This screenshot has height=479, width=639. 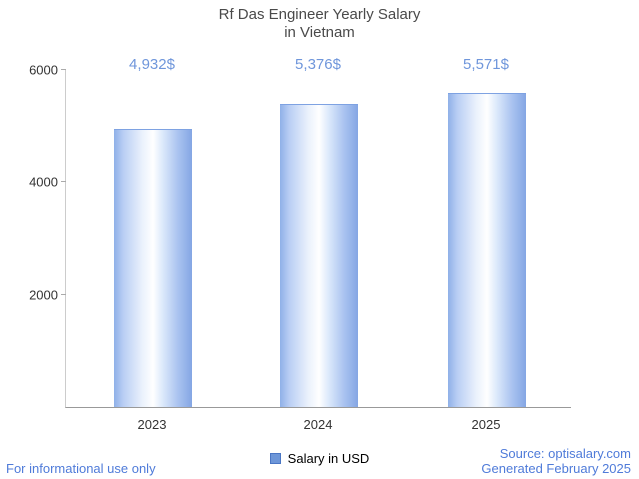 I want to click on bar-2025, so click(x=487, y=250).